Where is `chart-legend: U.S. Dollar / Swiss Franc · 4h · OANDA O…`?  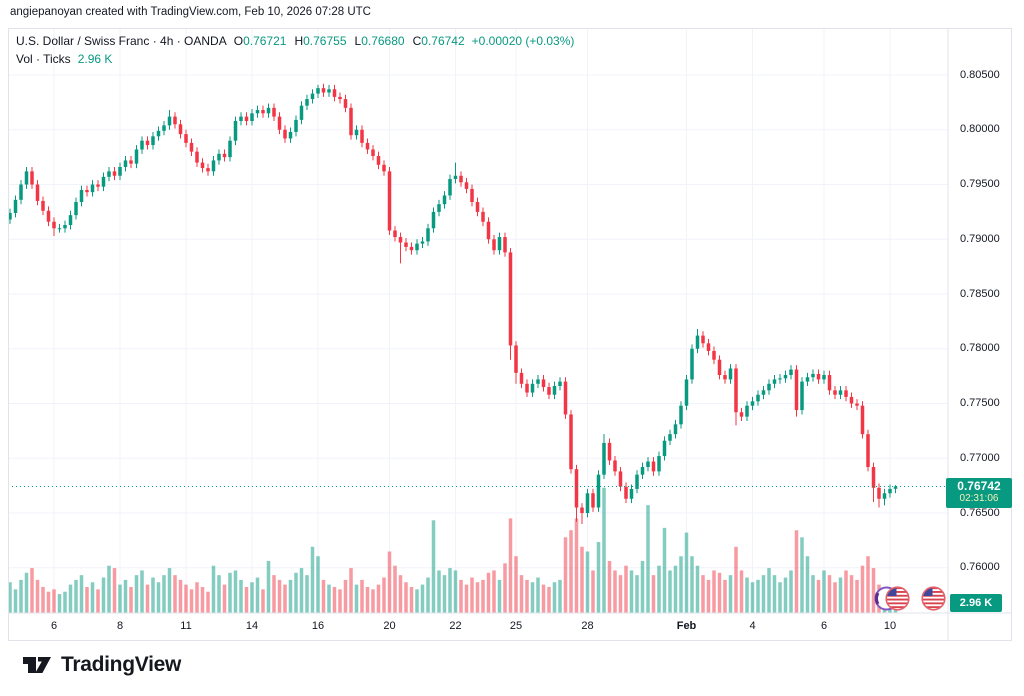
chart-legend: U.S. Dollar / Swiss Franc · 4h · OANDA O… is located at coordinates (295, 50).